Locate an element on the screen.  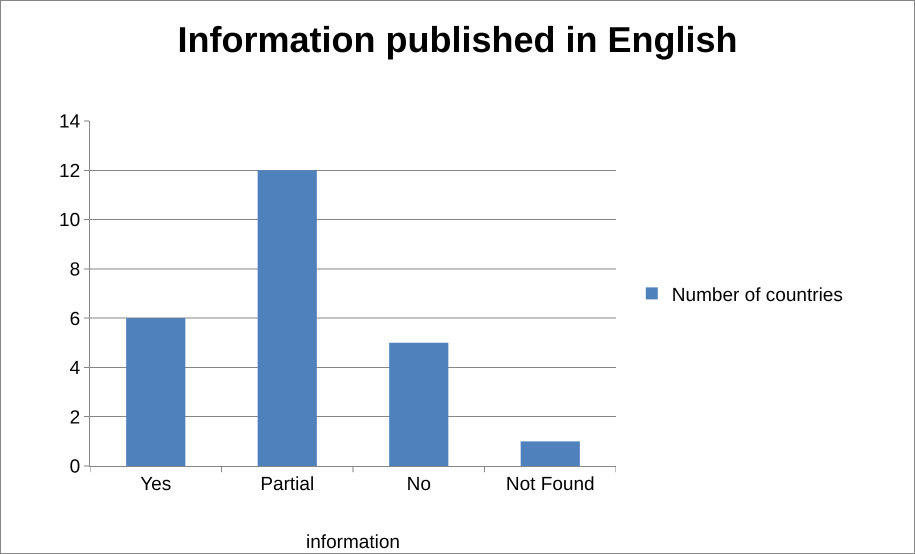
legend-label: Number of countries is located at coordinates (757, 295).